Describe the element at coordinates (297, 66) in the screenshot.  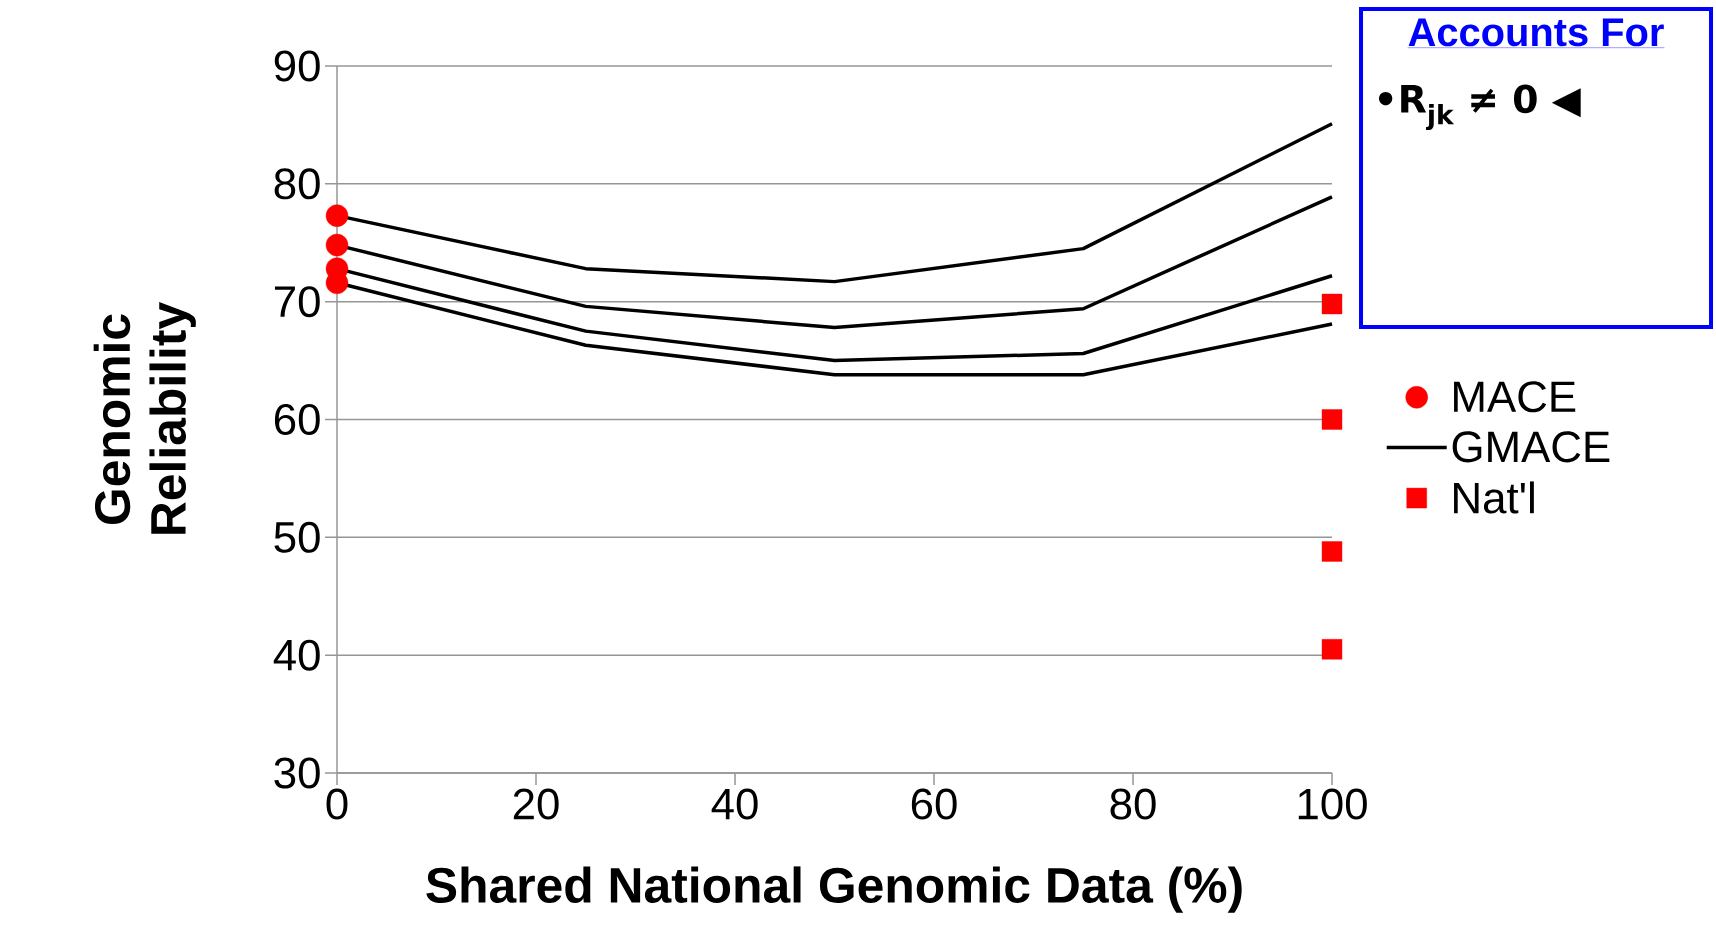
I see `y-tick-label: 90` at that location.